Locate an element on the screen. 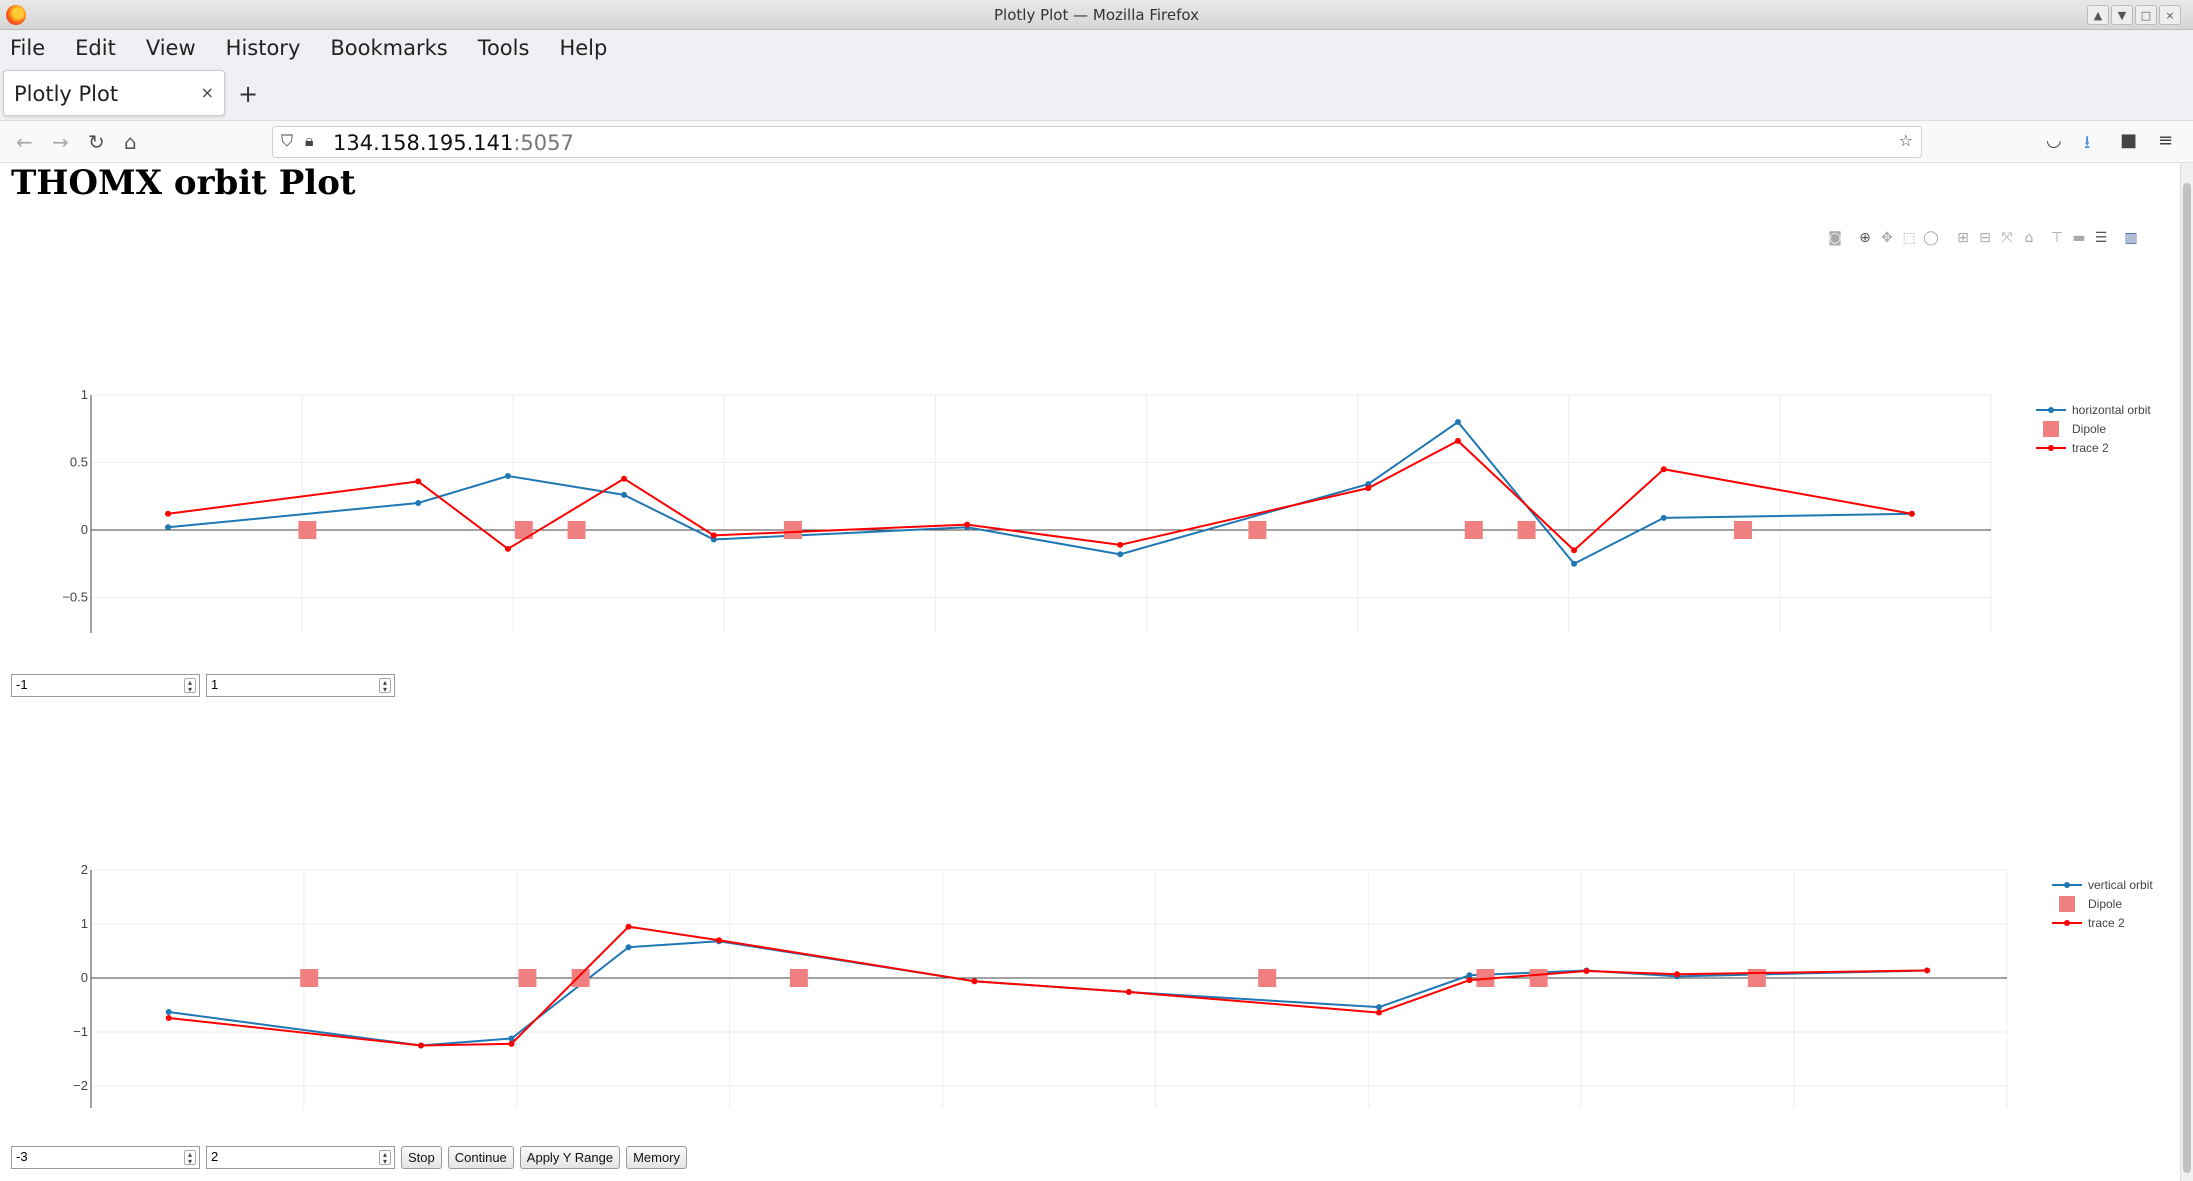 This screenshot has height=1181, width=2193. plotly-logo-icon: ▥ is located at coordinates (2131, 238).